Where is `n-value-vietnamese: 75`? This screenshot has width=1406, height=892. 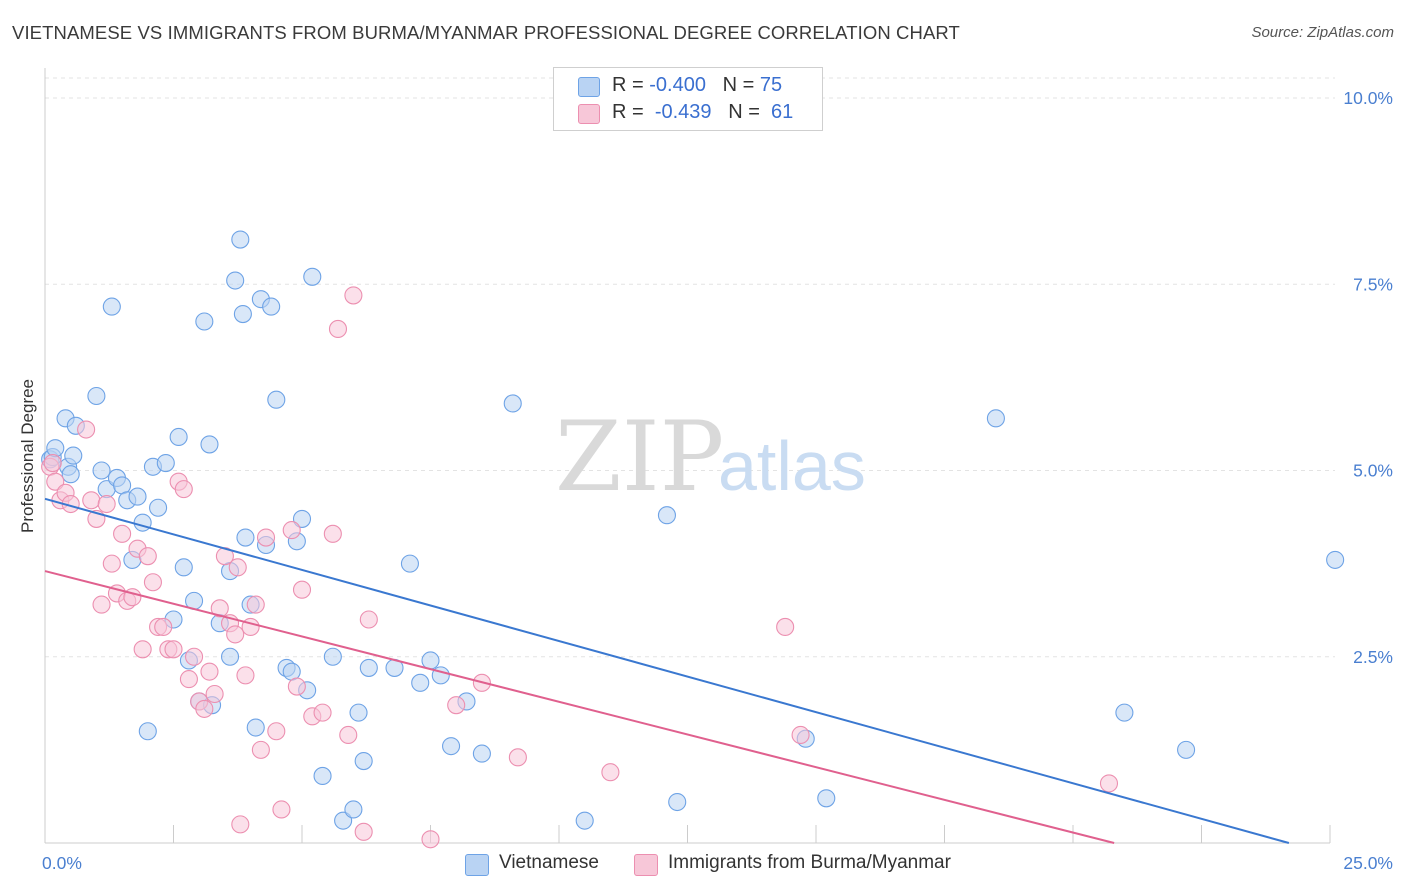
n-value-vietnamese: 75 is located at coordinates (771, 85).